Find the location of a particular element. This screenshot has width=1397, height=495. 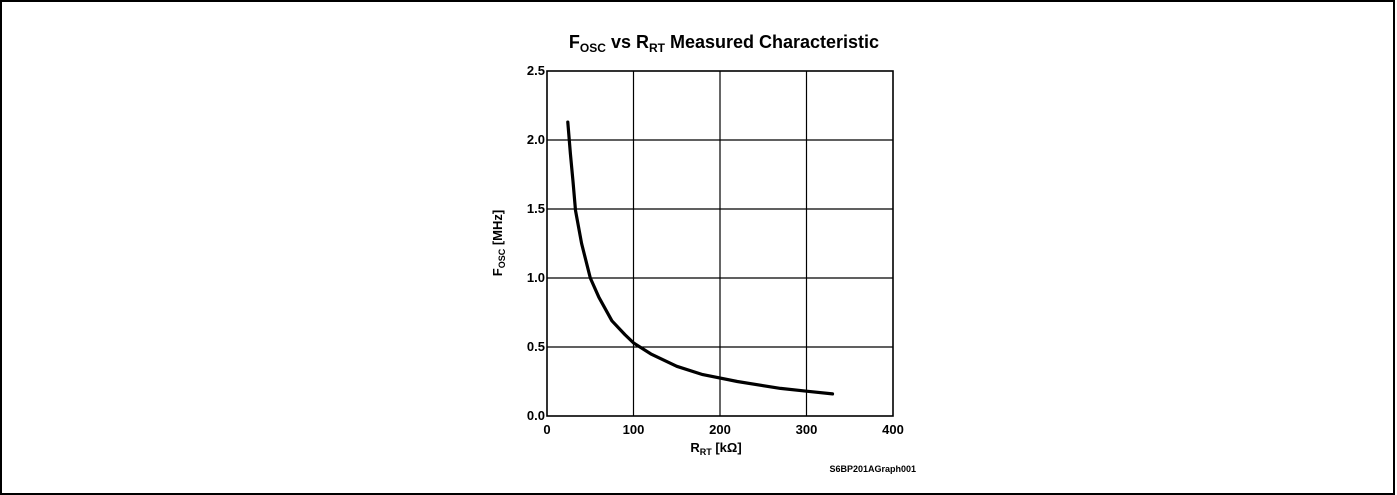

x-axis-label-main: R is located at coordinates (695, 447).